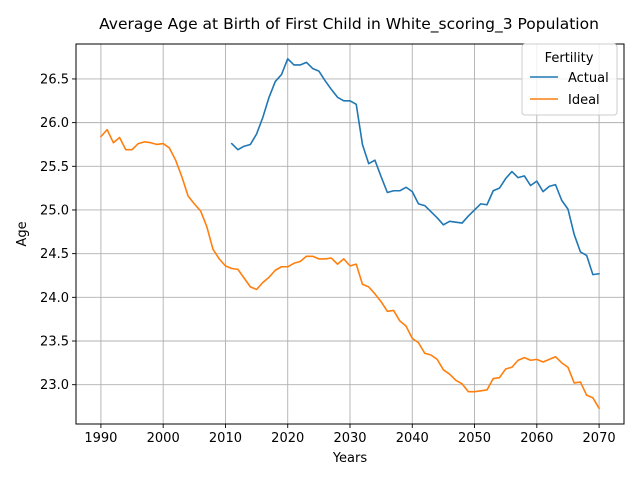 This screenshot has height=480, width=640. I want to click on x-axis: 1990 2000 2010 2020 2030 2040 2050 2060 2070, so click(350, 435).